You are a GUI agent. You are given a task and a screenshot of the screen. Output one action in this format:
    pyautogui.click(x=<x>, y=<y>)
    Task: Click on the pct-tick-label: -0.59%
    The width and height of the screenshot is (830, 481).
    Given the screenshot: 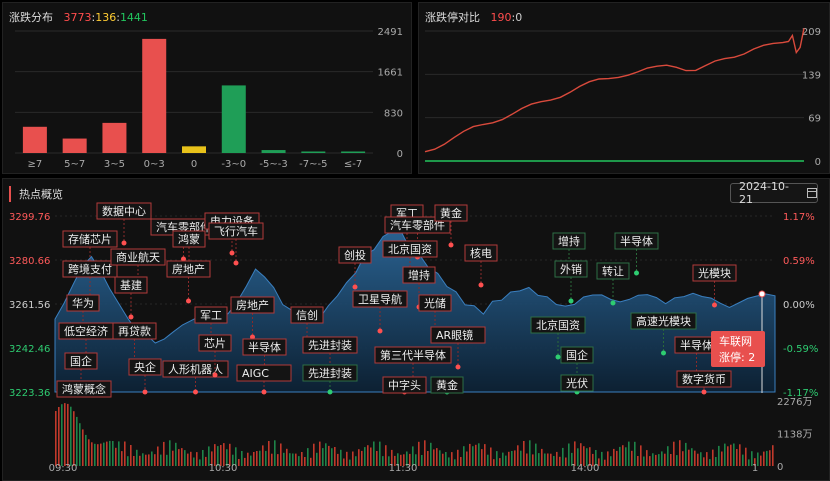 What is the action you would take?
    pyautogui.click(x=800, y=349)
    